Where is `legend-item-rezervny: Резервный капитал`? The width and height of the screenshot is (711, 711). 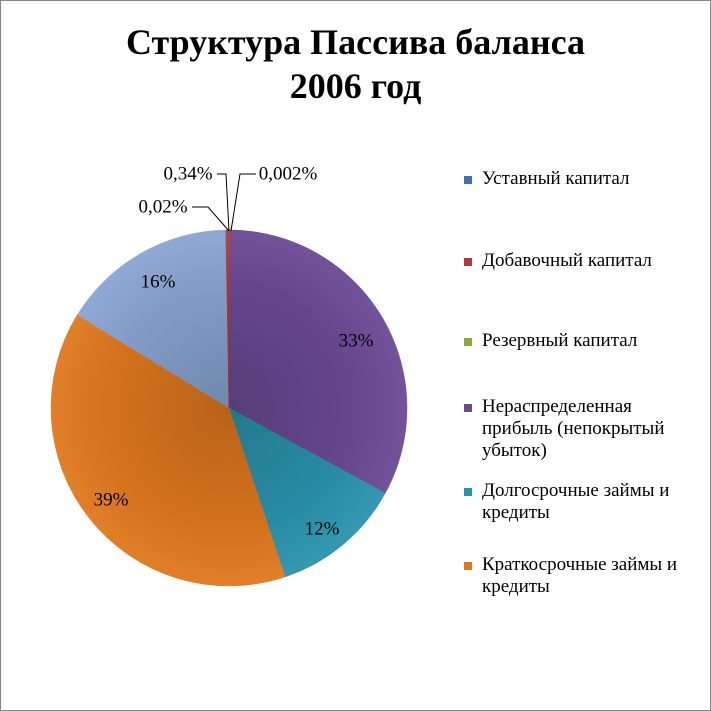 legend-item-rezervny: Резервный капитал is located at coordinates (582, 341).